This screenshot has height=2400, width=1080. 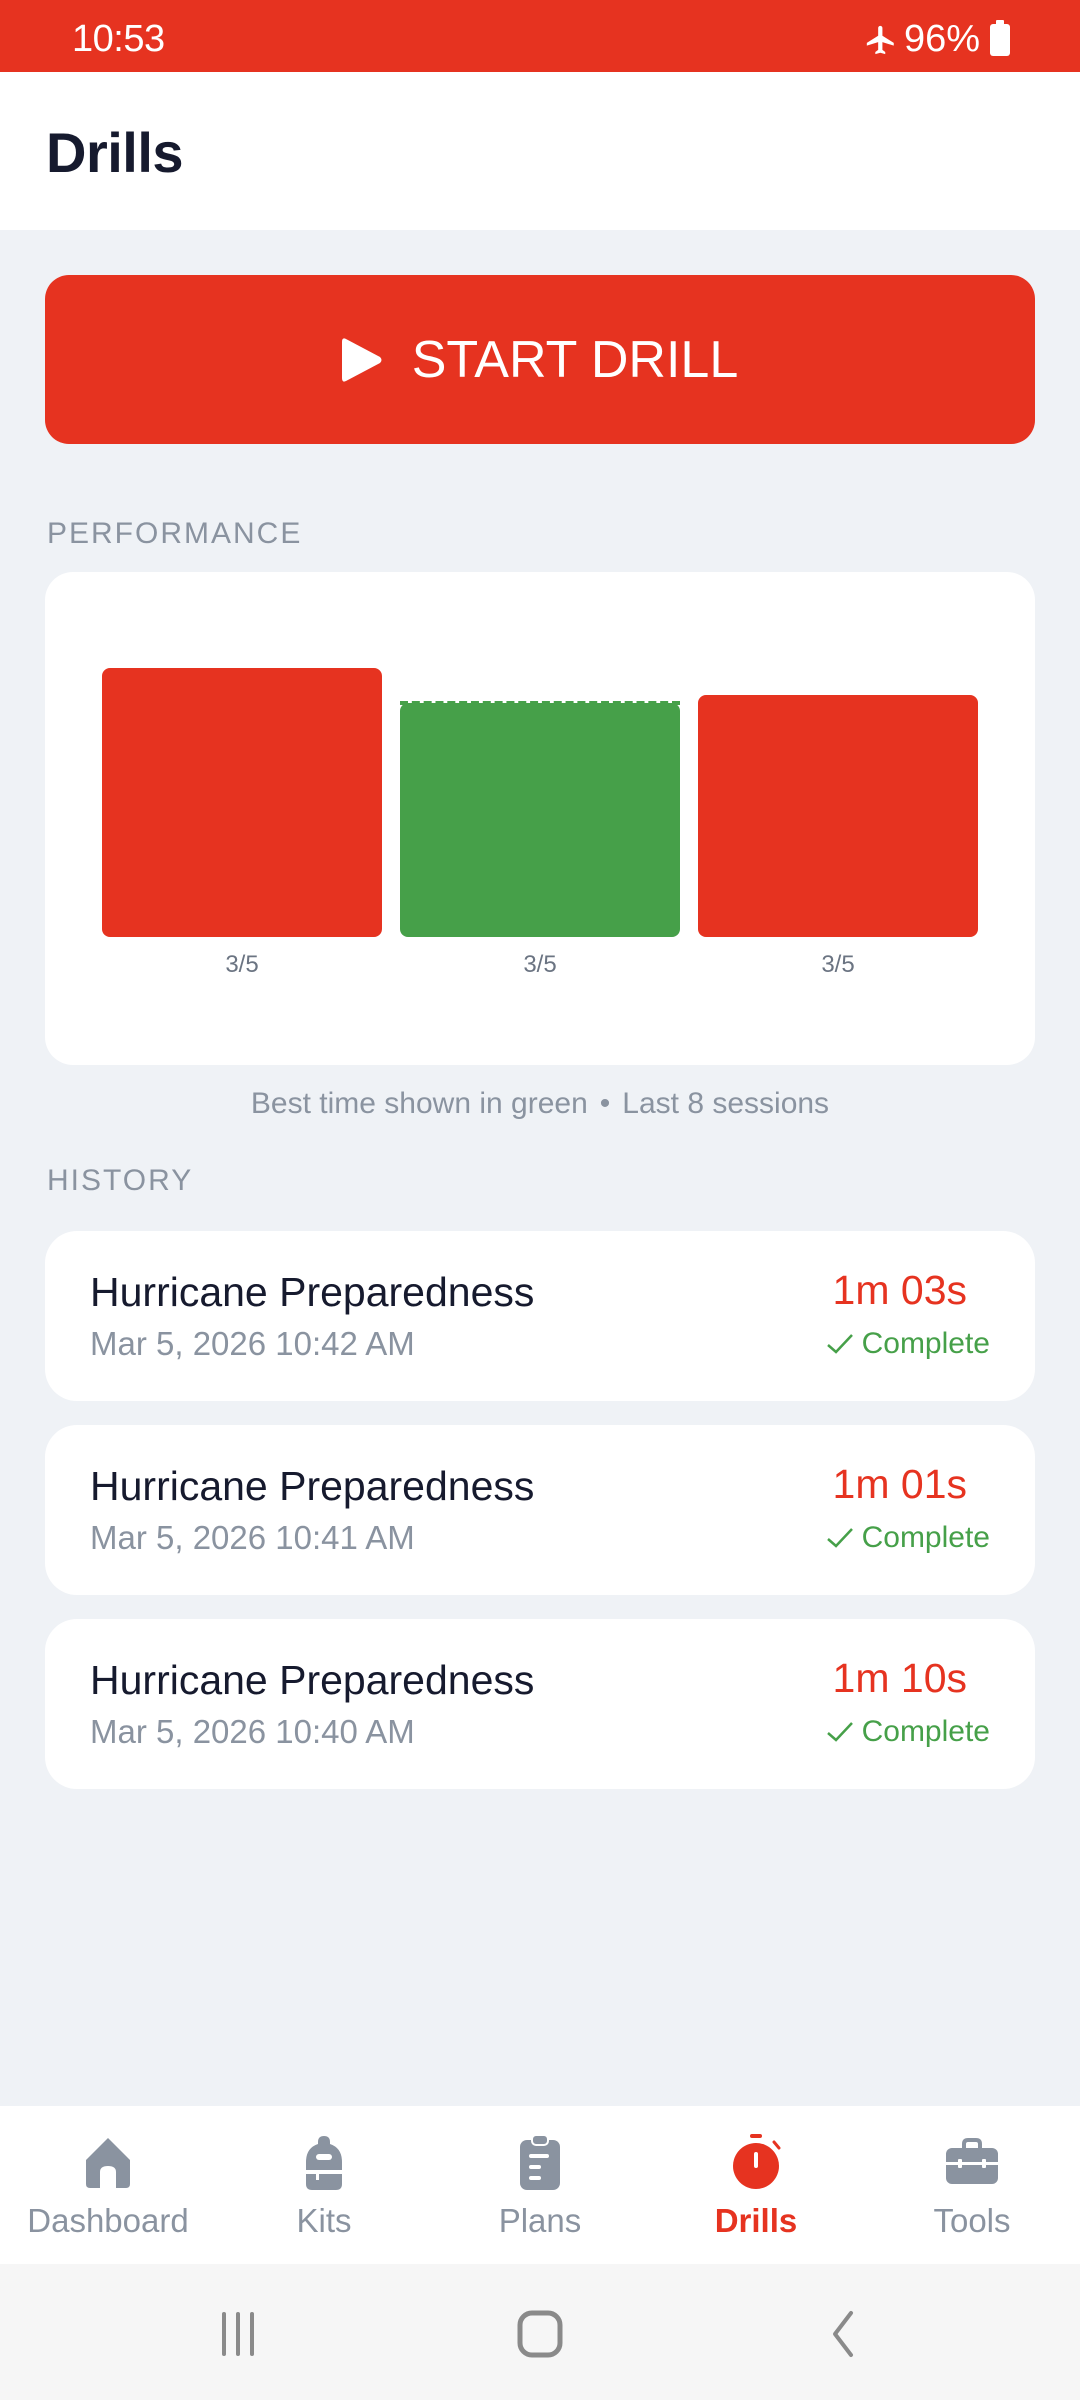 I want to click on status-indicators: 96%, so click(x=937, y=39).